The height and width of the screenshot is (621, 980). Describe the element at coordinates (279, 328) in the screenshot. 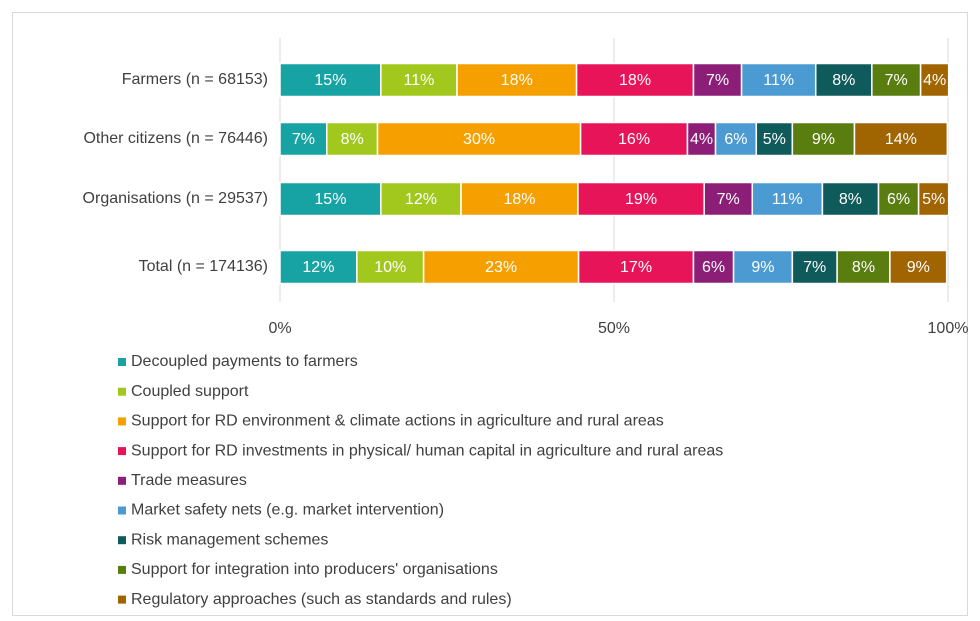

I see `x-tick-label: 0%` at that location.